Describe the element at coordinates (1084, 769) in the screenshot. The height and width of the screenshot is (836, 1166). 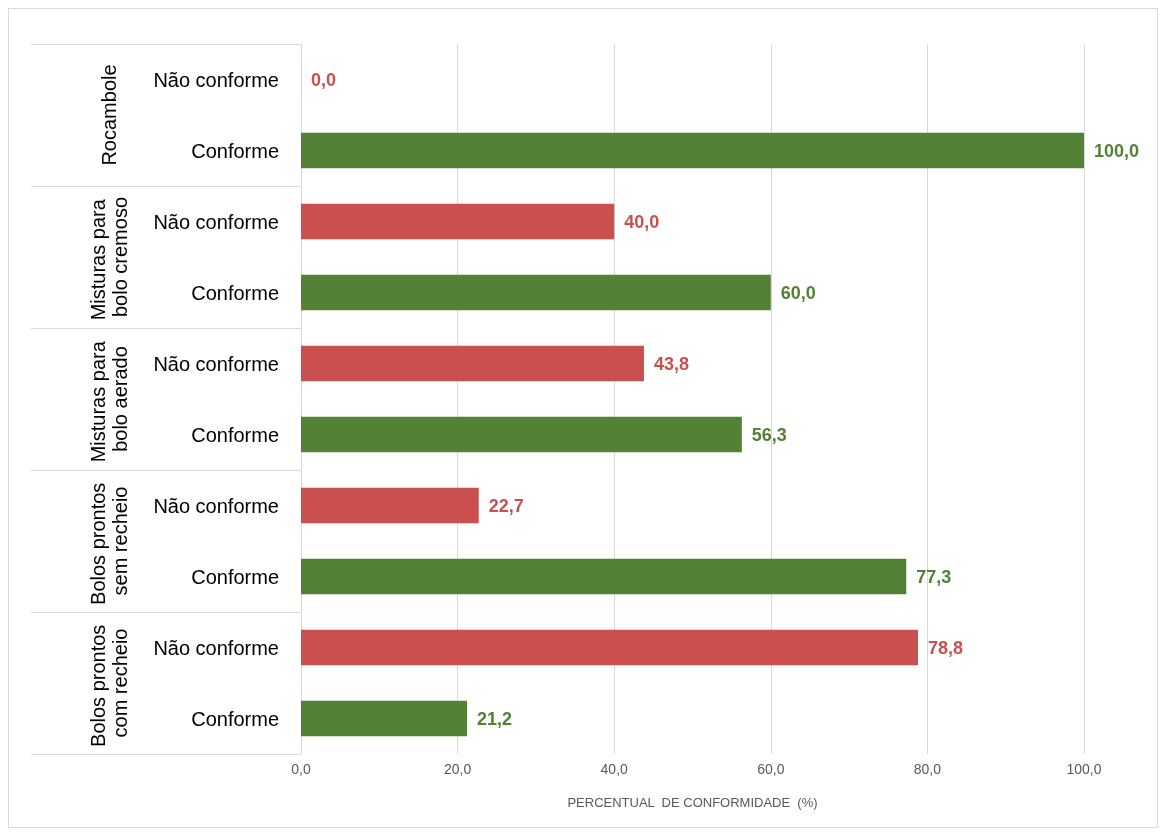
I see `x-tick-label: 100,0` at that location.